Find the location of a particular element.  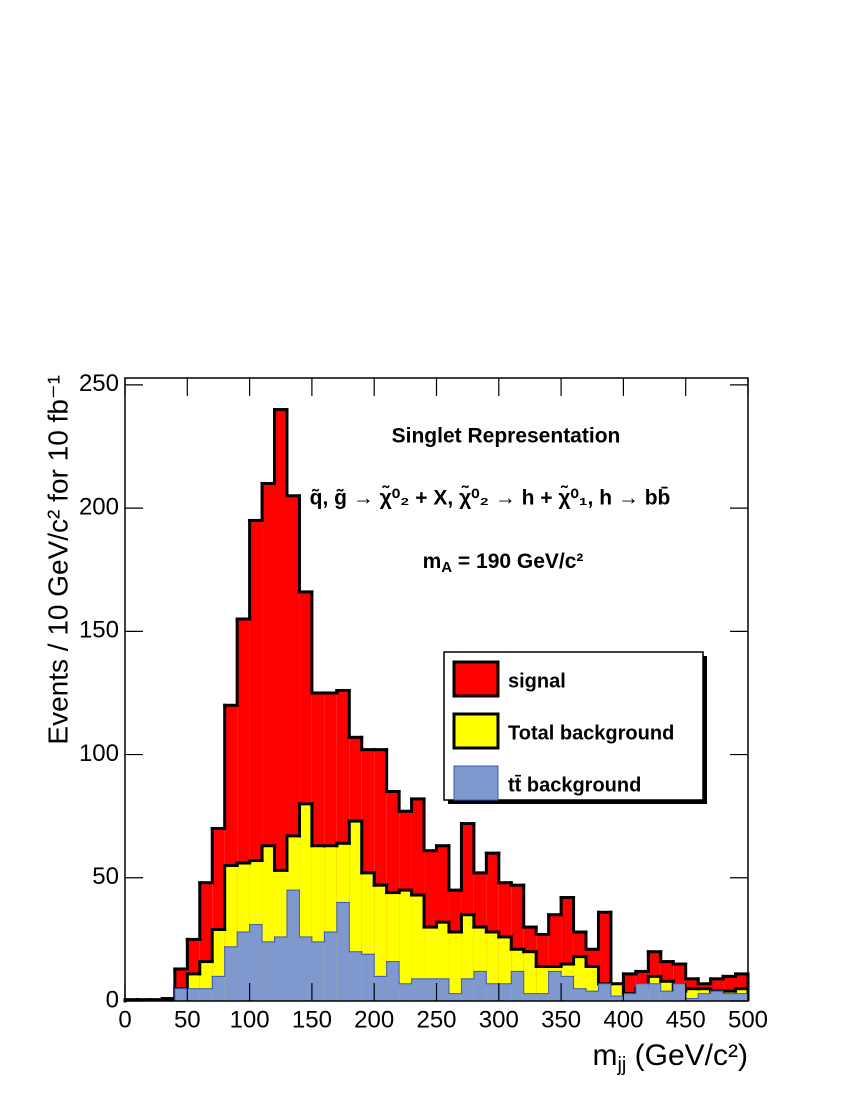

x-axis-label: mjj (GeV/c²) is located at coordinates (670, 1057).